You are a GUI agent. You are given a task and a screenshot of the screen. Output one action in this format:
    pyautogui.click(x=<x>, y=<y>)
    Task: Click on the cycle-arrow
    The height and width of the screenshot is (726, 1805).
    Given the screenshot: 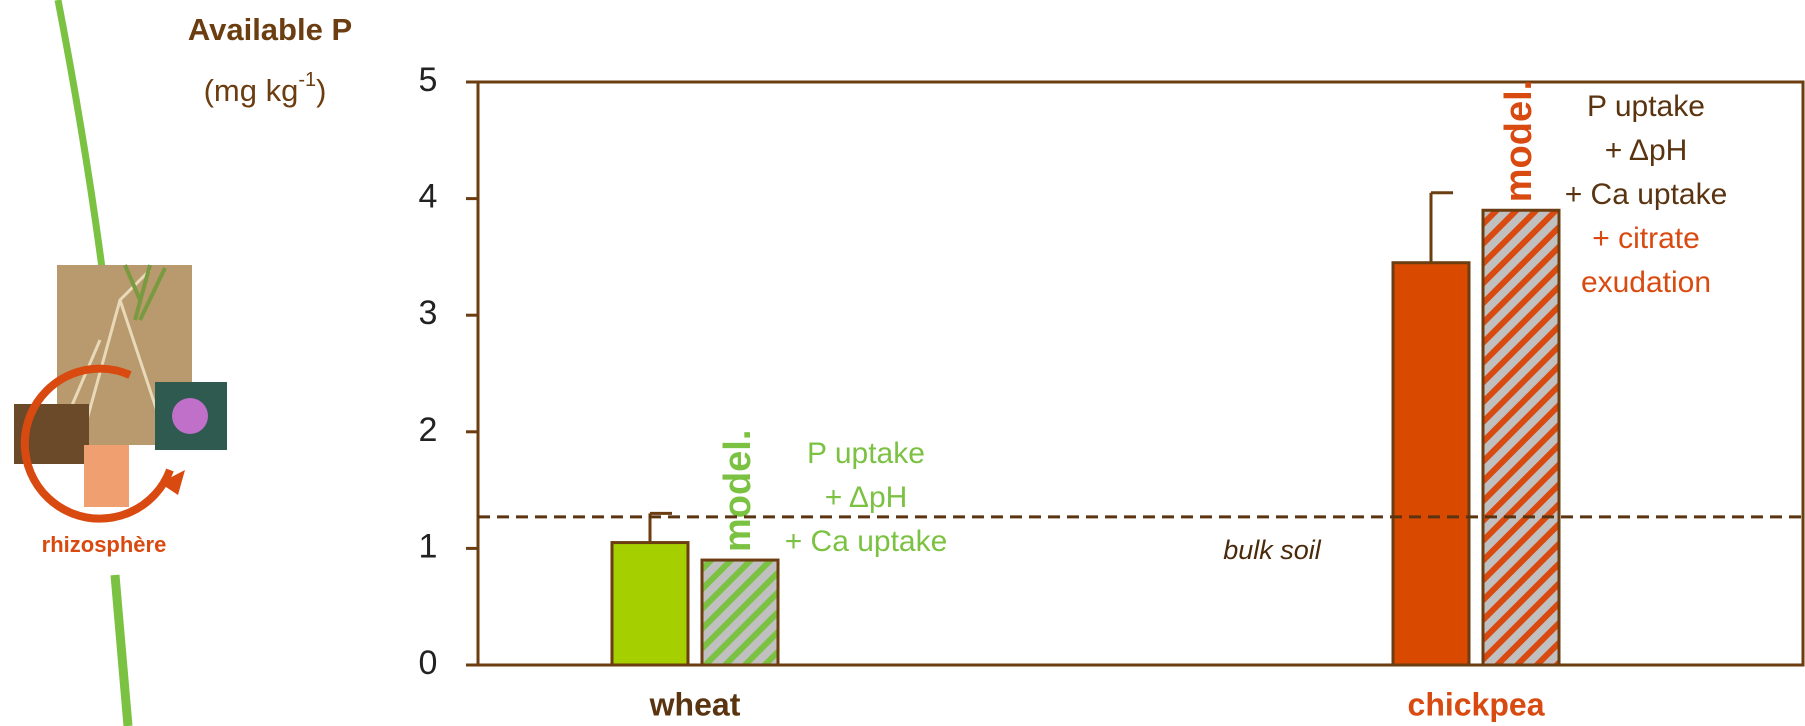 What is the action you would take?
    pyautogui.click(x=97, y=443)
    